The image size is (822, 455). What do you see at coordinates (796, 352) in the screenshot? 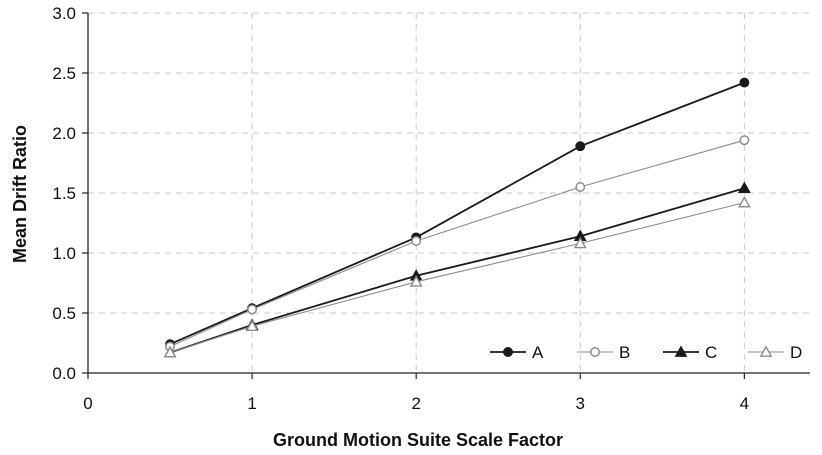
I see `legend-label: D` at bounding box center [796, 352].